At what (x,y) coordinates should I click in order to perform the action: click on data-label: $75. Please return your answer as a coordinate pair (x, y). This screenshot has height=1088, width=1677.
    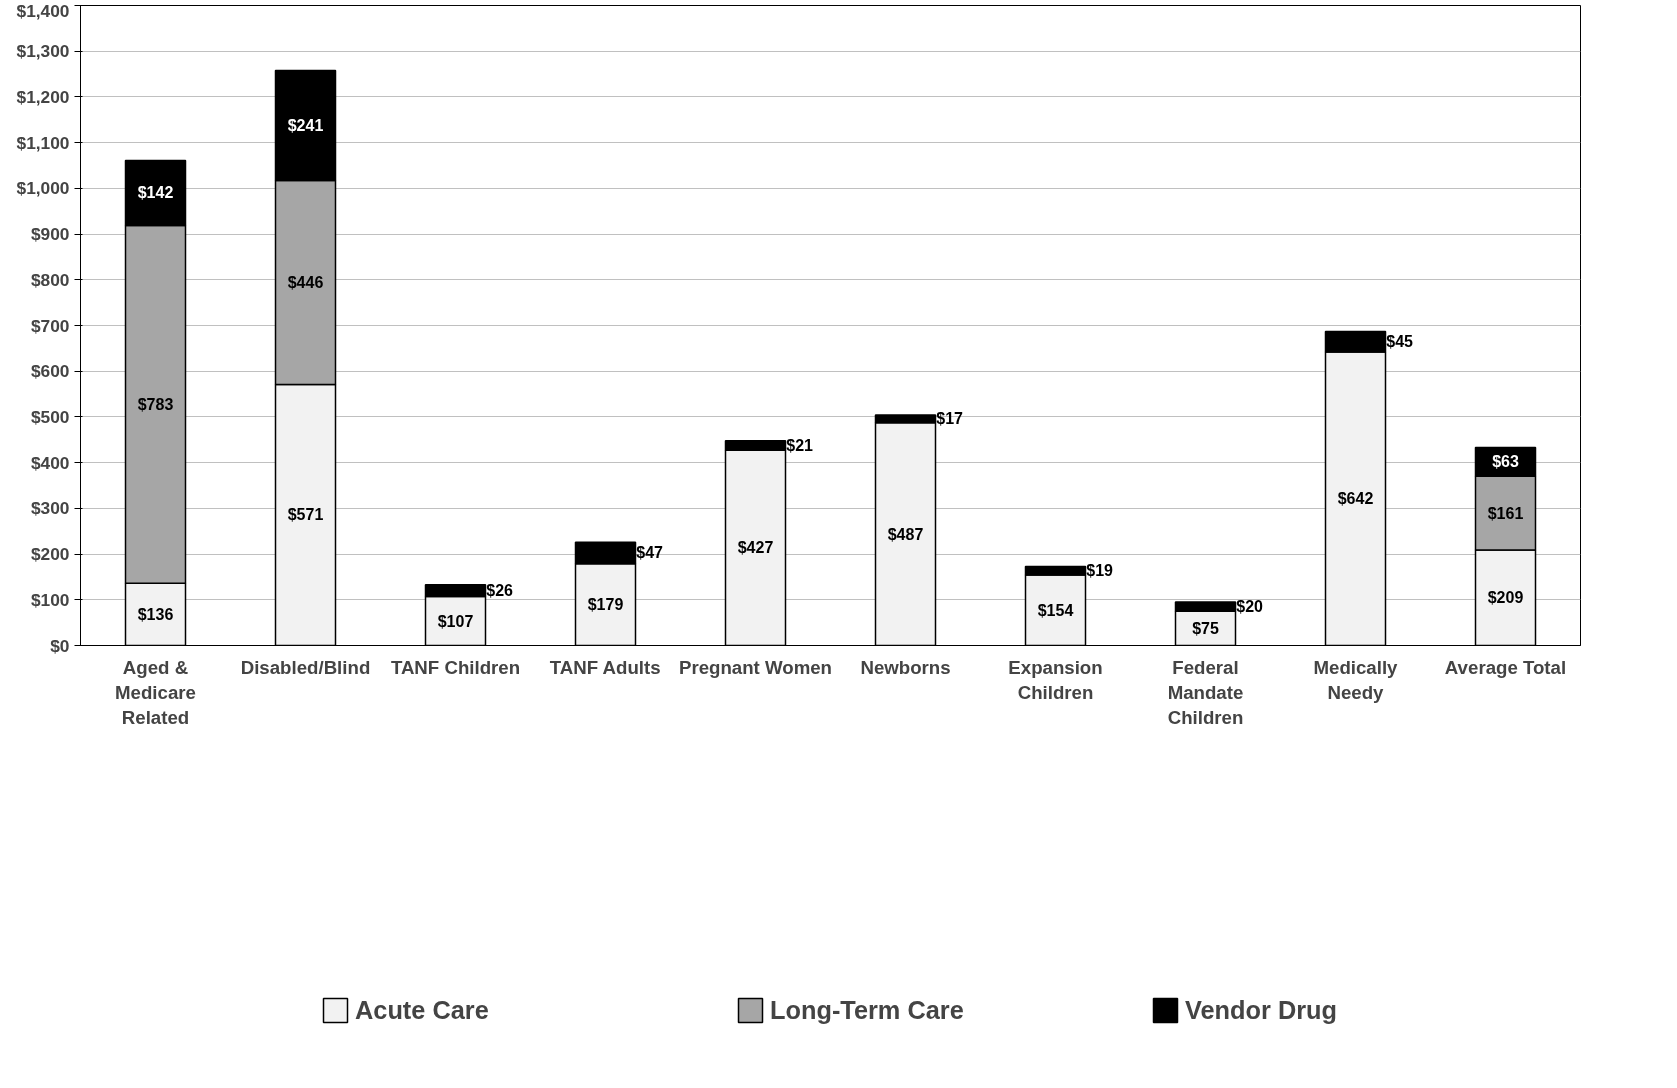
    Looking at the image, I should click on (1205, 628).